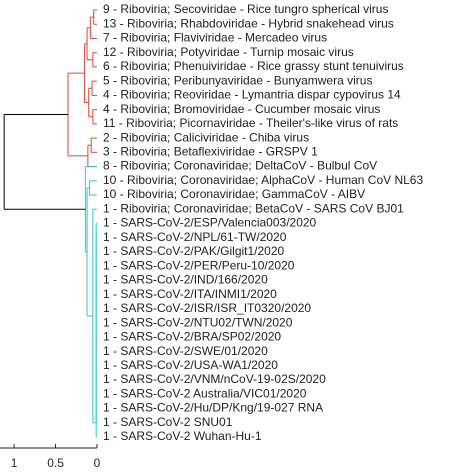 This screenshot has width=474, height=476. What do you see at coordinates (185, 280) in the screenshot?
I see `leaf-label: 1 - SARS-CoV-2/IND/166/2020` at bounding box center [185, 280].